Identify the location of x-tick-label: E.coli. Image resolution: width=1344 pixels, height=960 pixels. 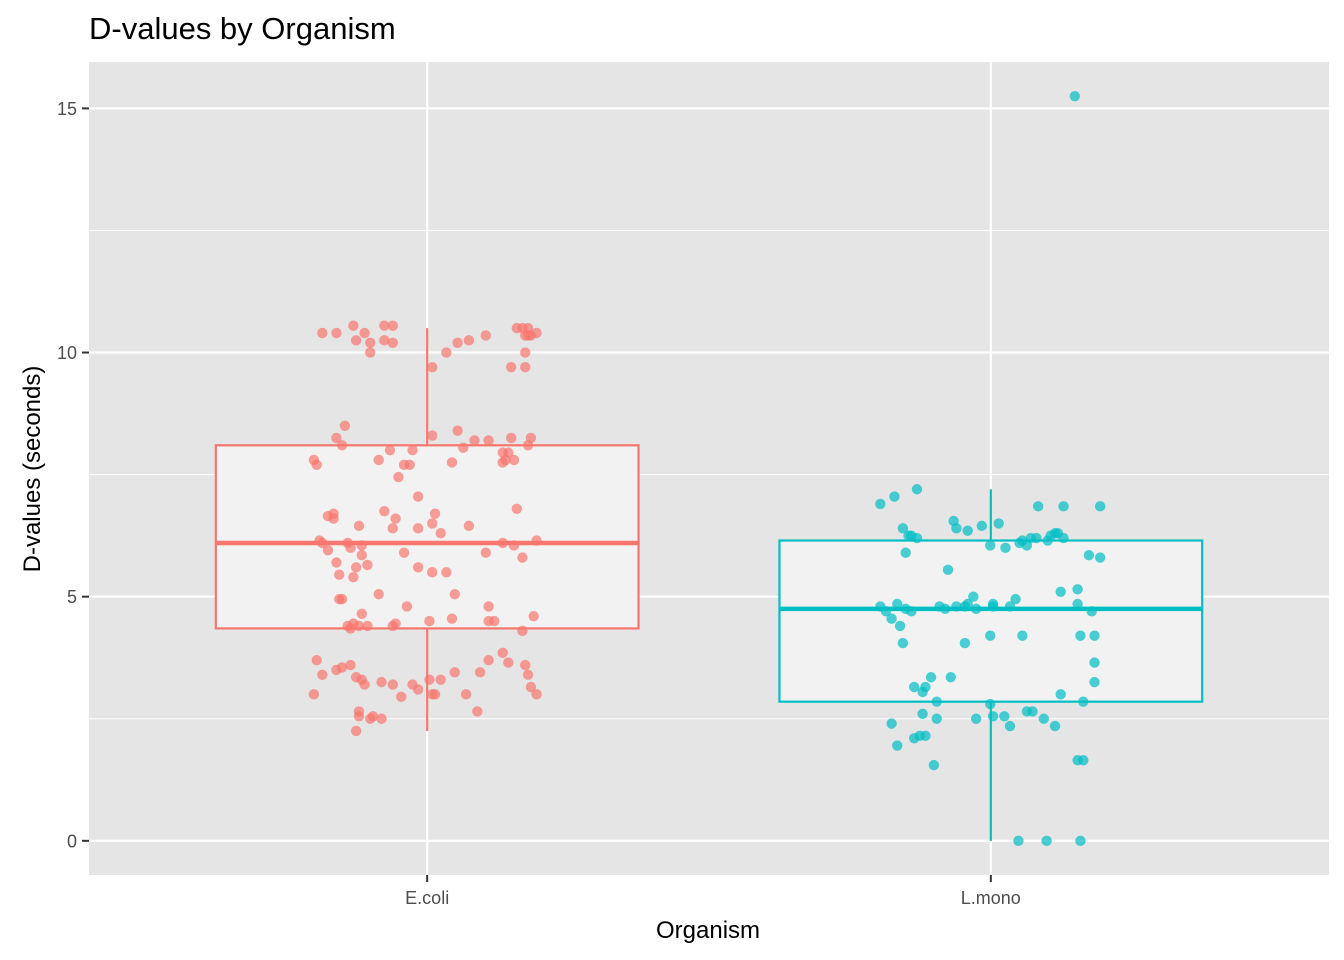
(427, 898).